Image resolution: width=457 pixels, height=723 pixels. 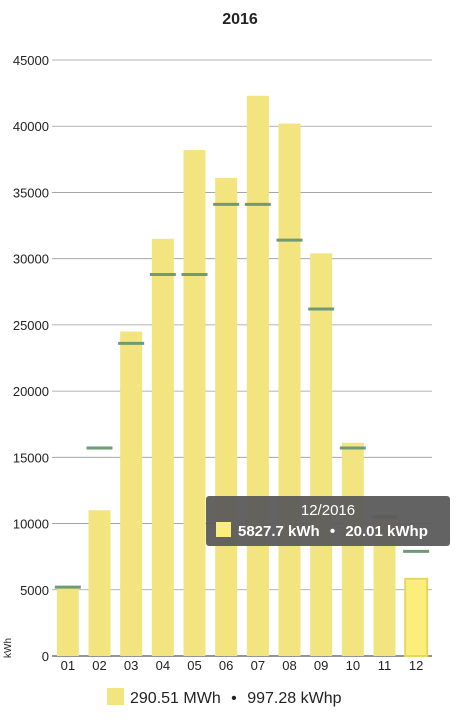 I want to click on tooltip-value: 5827.7 kWh • 20.01 kWhp, so click(x=333, y=531).